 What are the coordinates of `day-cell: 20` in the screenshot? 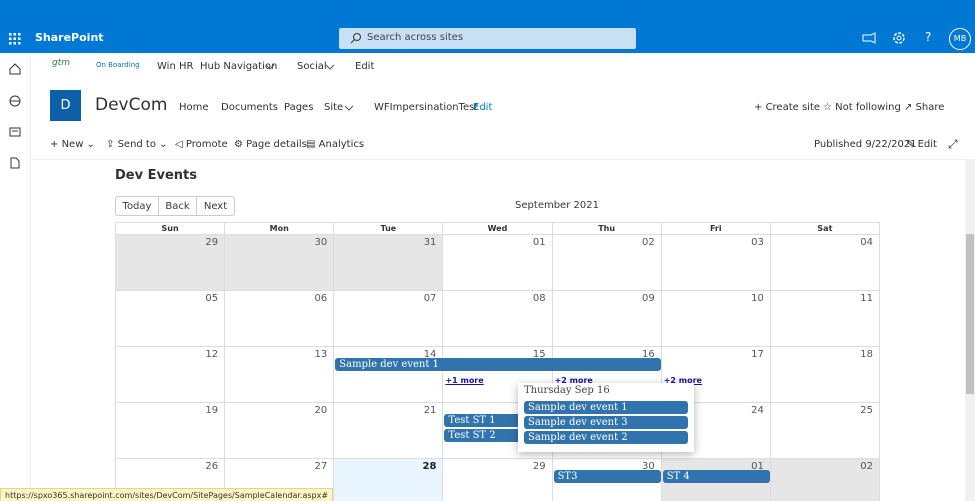 It's located at (280, 431).